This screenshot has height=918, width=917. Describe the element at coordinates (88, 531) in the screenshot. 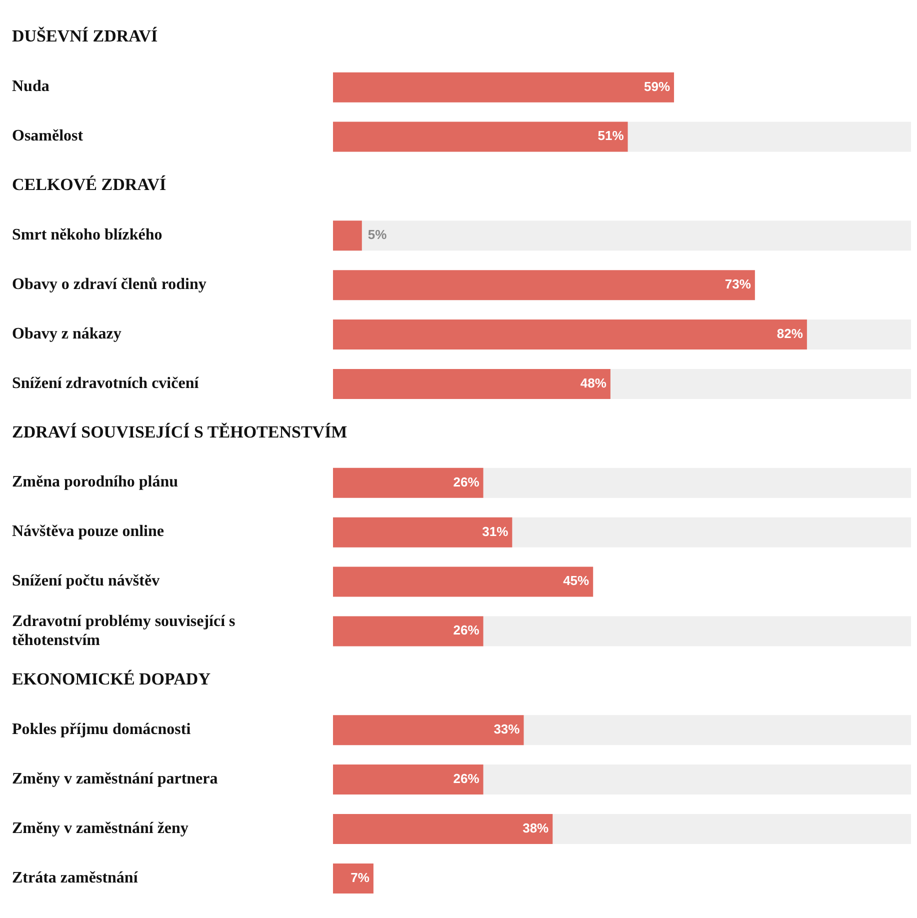

I see `y-tick-label: Návštěva pouze online` at that location.